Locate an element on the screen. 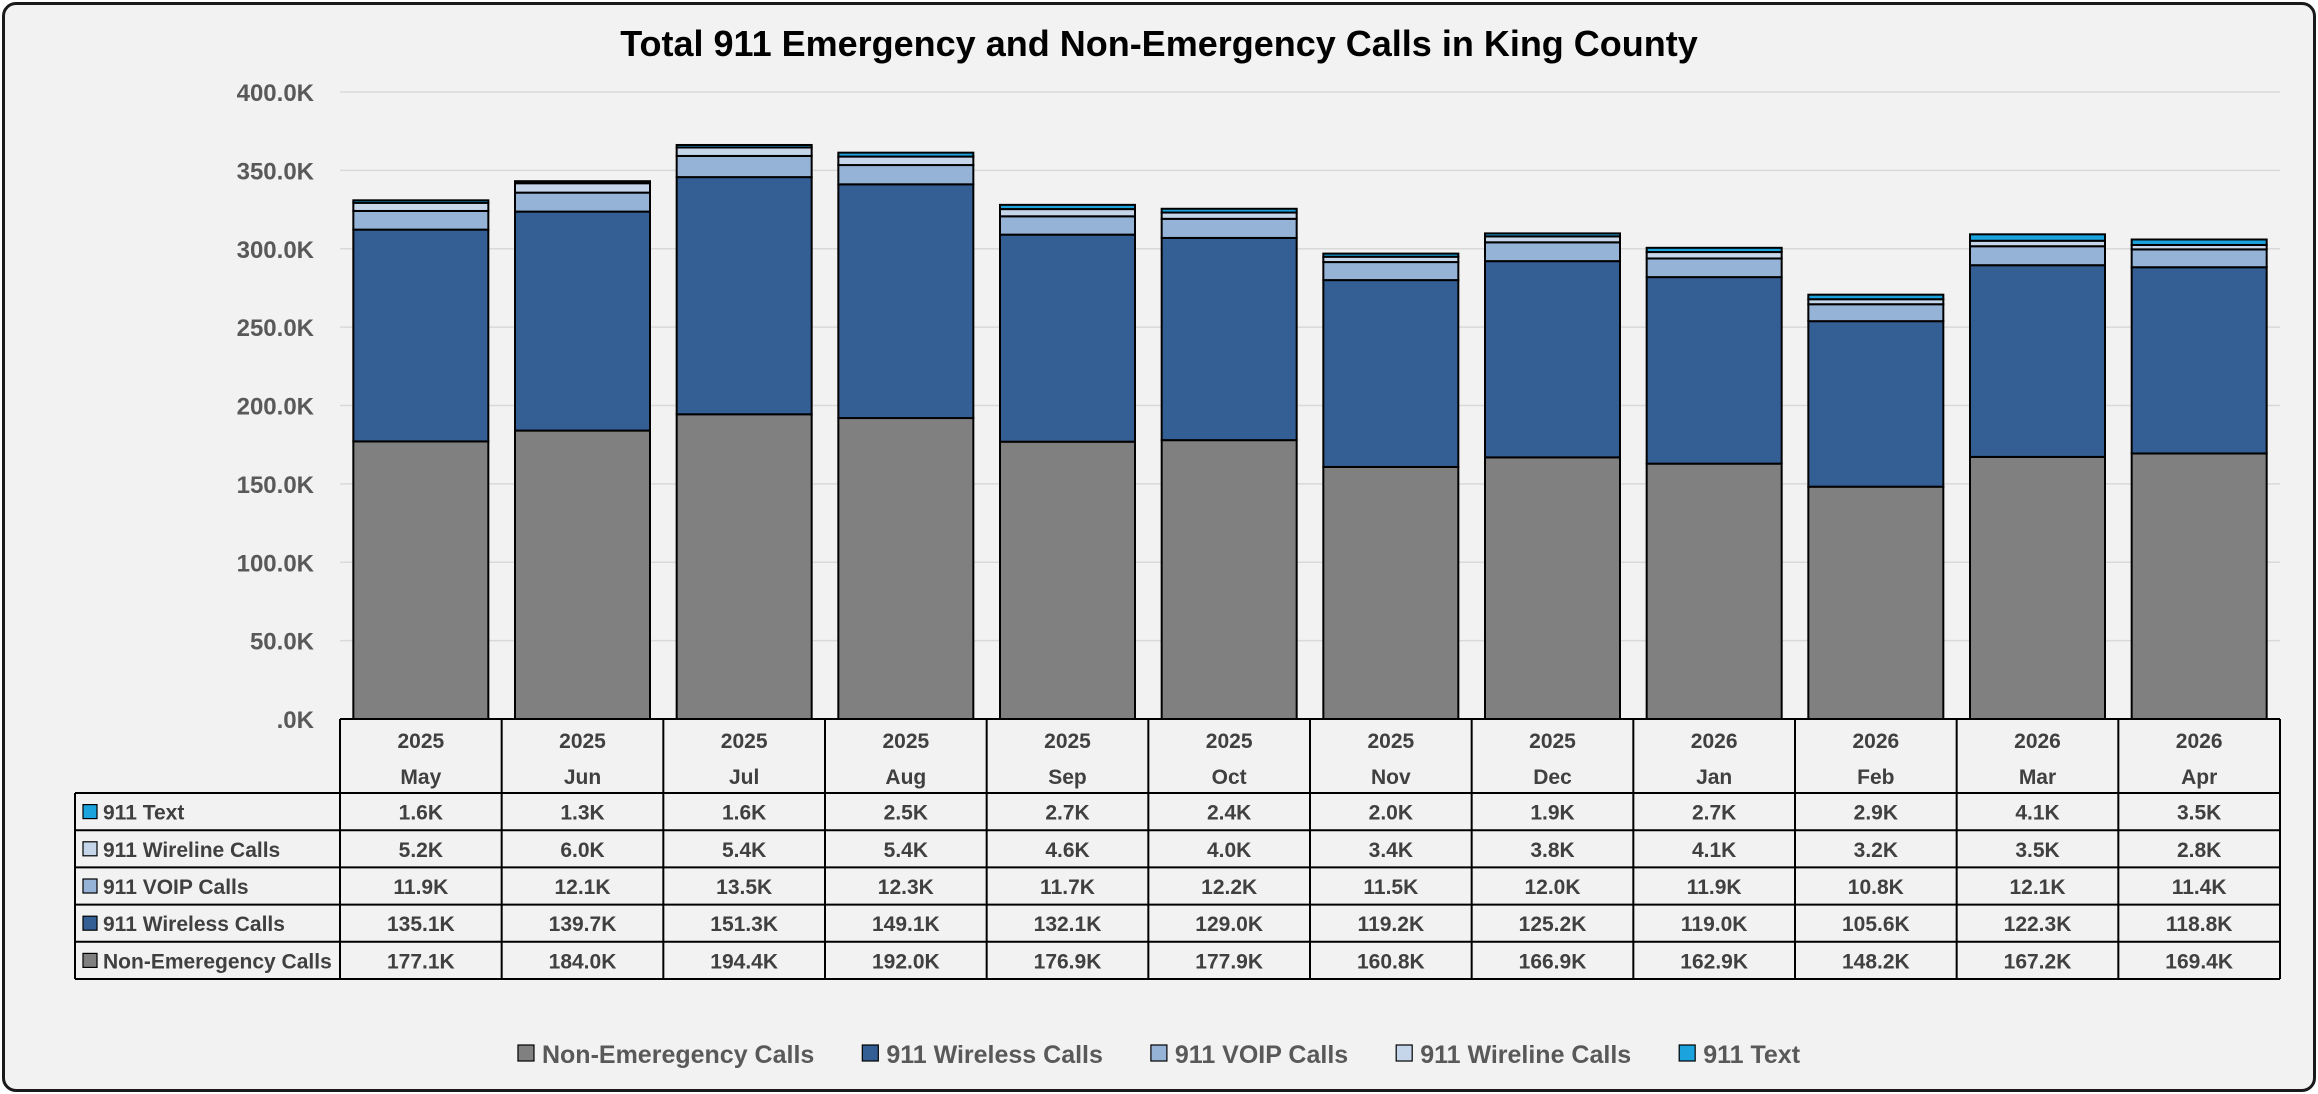 Image resolution: width=2318 pixels, height=1094 pixels. category-month-label: Aug is located at coordinates (905, 777).